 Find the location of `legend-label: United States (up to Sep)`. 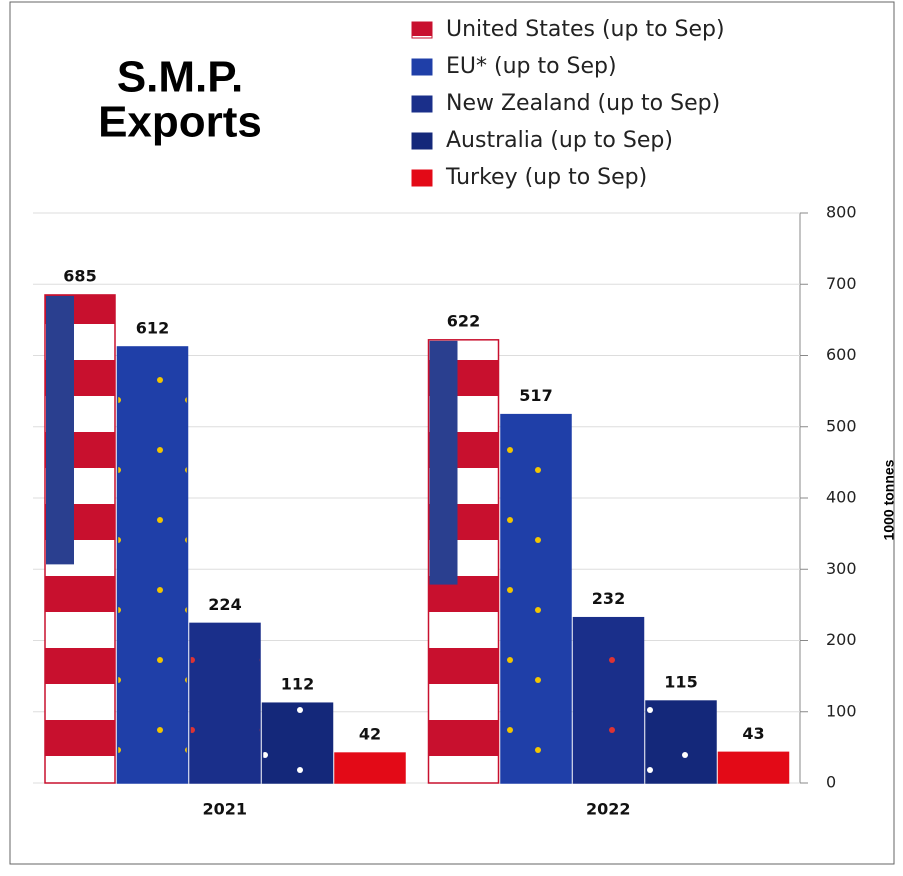

legend-label: United States (up to Sep) is located at coordinates (585, 29).